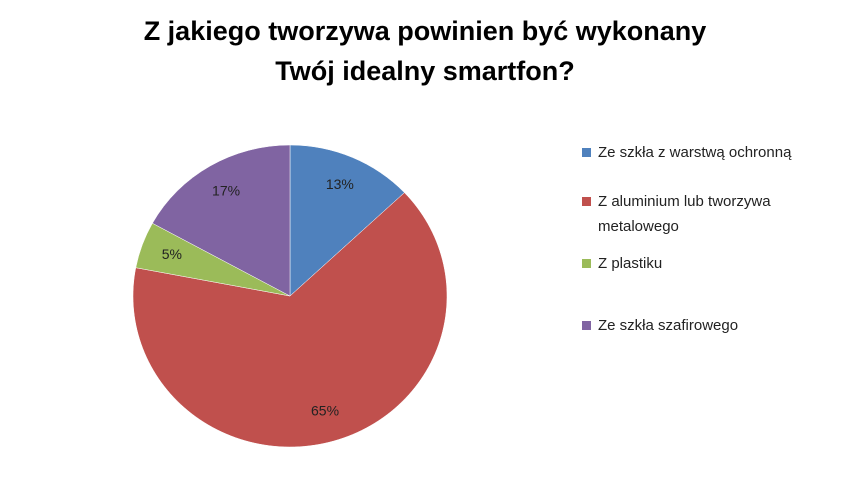 The width and height of the screenshot is (850, 489). What do you see at coordinates (425, 71) in the screenshot?
I see `chart-title: Twój idealny smartfon?` at bounding box center [425, 71].